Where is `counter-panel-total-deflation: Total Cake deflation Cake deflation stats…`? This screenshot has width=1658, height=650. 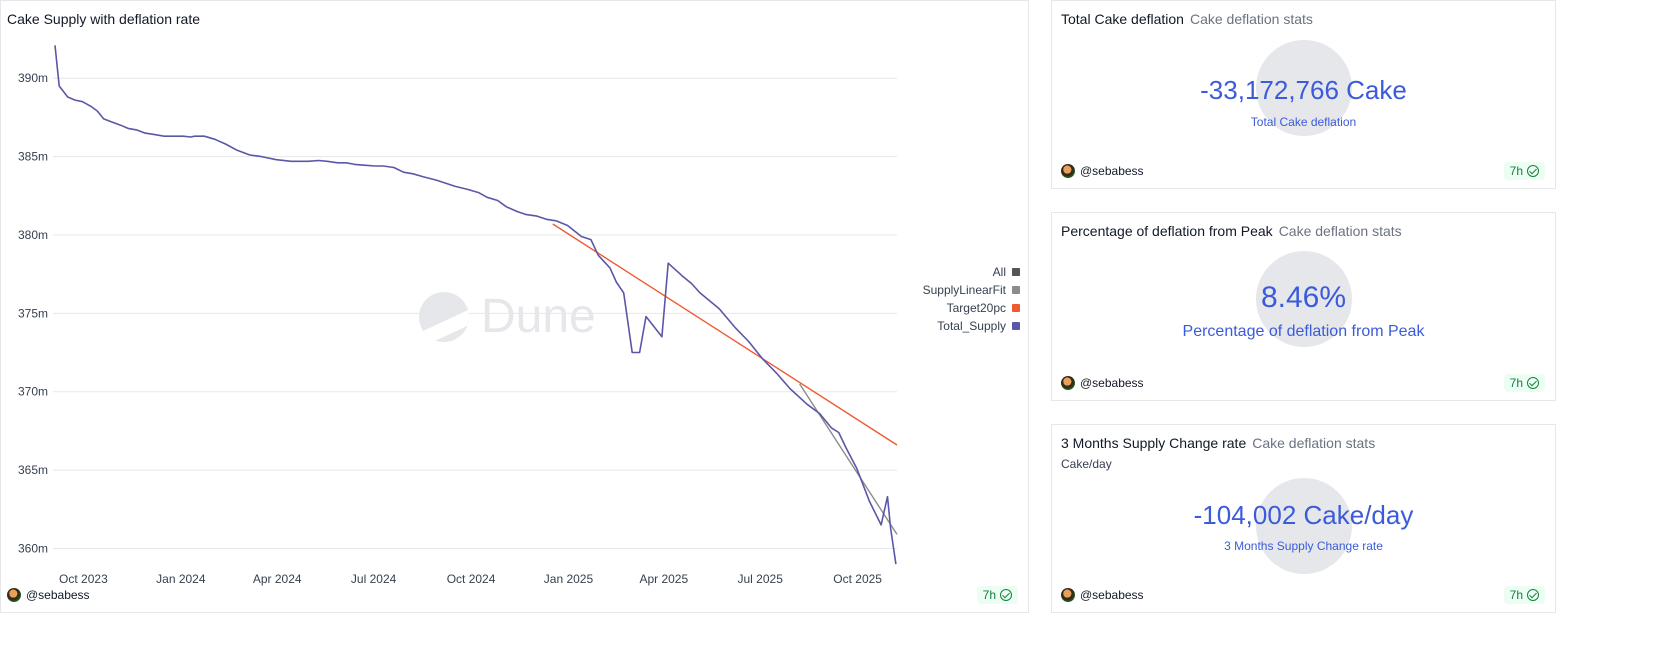
counter-panel-total-deflation: Total Cake deflation Cake deflation stats… is located at coordinates (1303, 94).